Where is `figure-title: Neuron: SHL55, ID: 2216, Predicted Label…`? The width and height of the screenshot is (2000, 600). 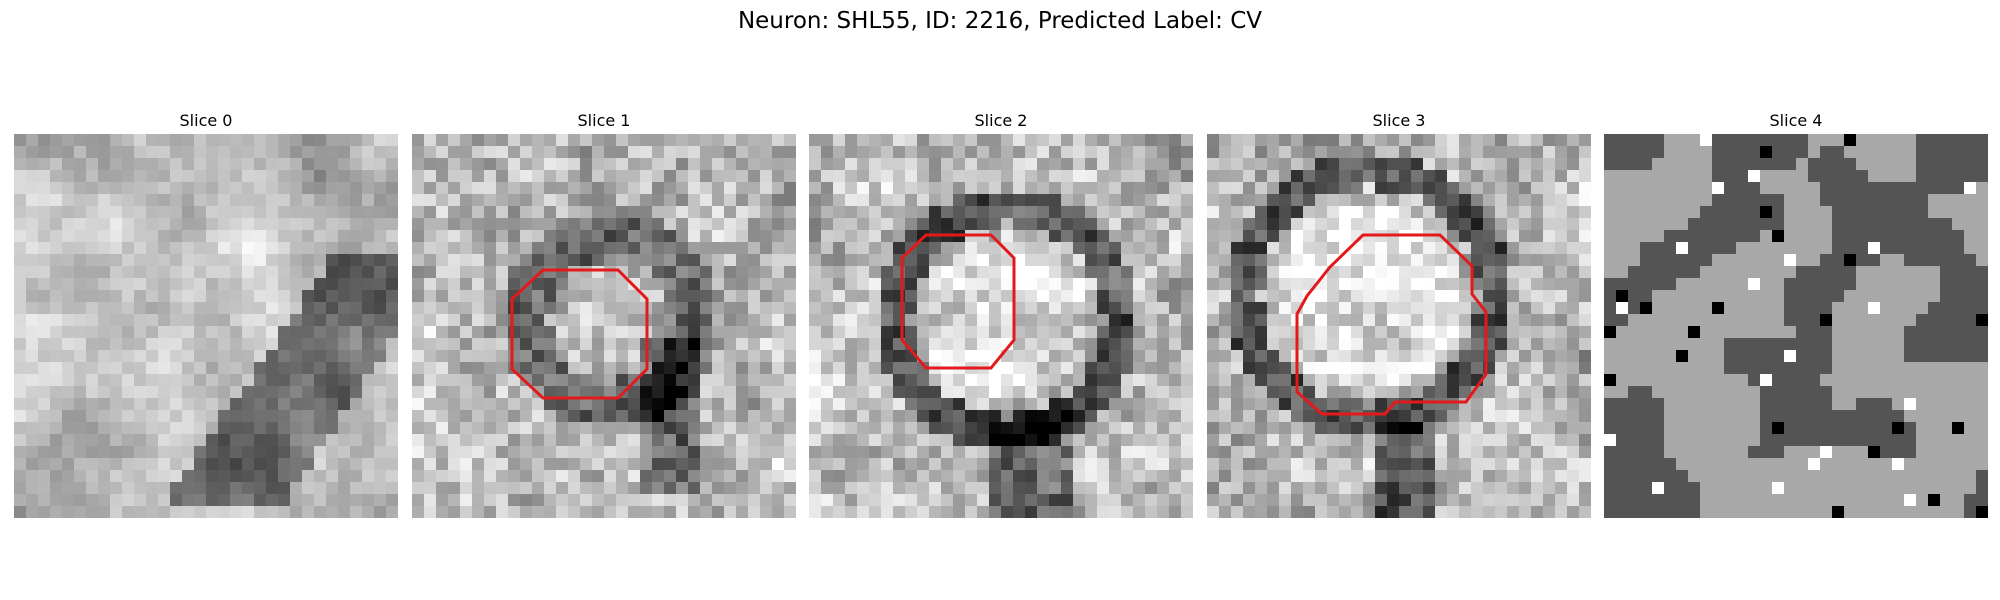 figure-title: Neuron: SHL55, ID: 2216, Predicted Label… is located at coordinates (1000, 21).